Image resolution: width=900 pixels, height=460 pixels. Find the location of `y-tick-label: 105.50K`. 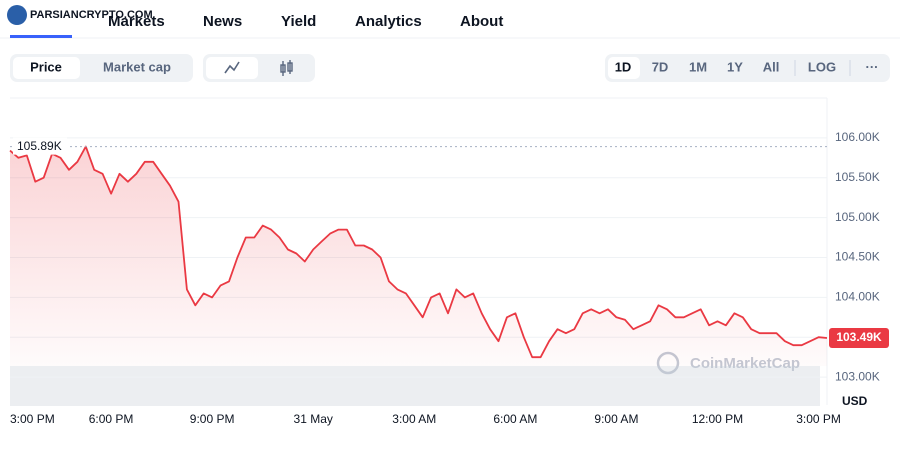

y-tick-label: 105.50K is located at coordinates (857, 177).